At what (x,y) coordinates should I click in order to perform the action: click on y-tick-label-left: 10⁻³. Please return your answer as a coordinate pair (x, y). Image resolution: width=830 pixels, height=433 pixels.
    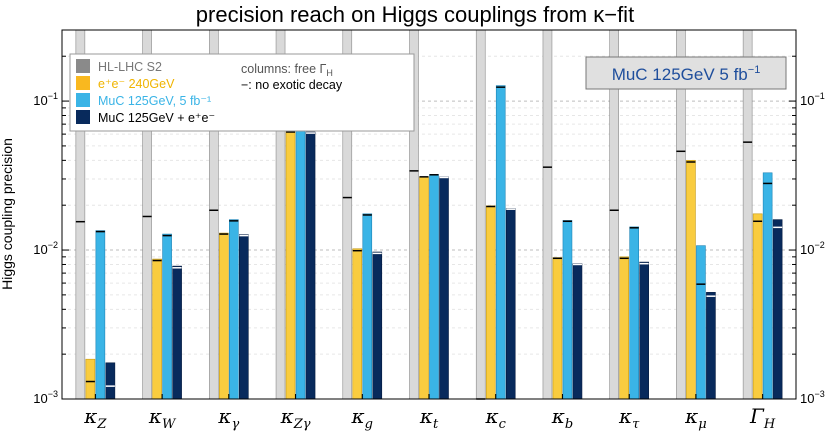
    Looking at the image, I should click on (45, 397).